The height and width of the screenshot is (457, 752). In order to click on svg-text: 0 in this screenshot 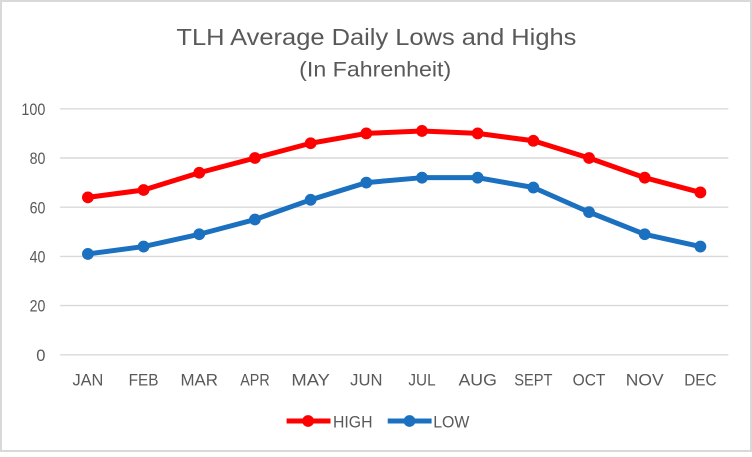, I will do `click(40, 356)`.